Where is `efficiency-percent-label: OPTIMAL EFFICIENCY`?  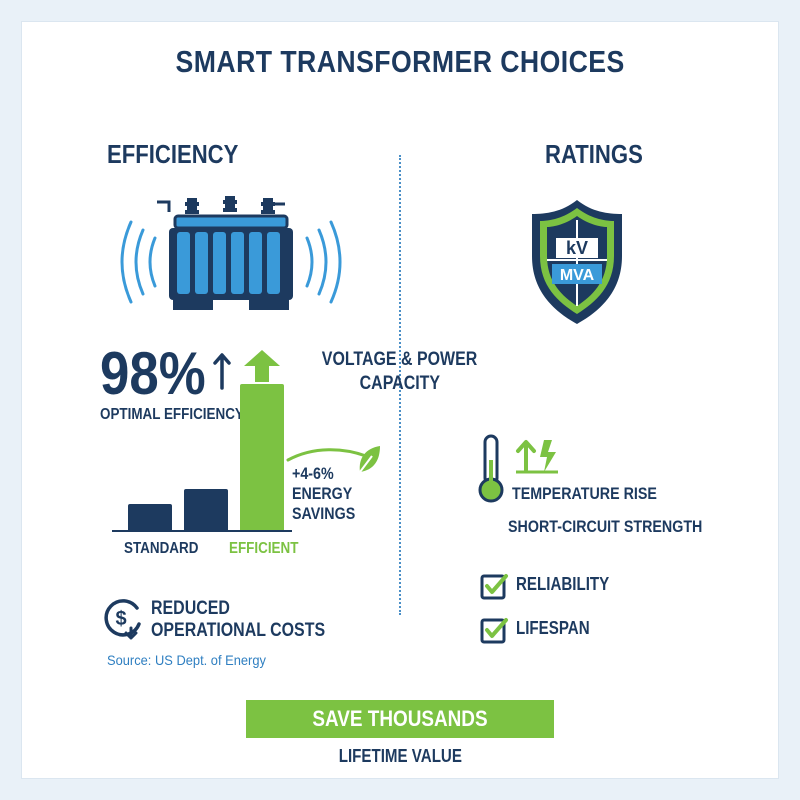
efficiency-percent-label: OPTIMAL EFFICIENCY is located at coordinates (172, 414).